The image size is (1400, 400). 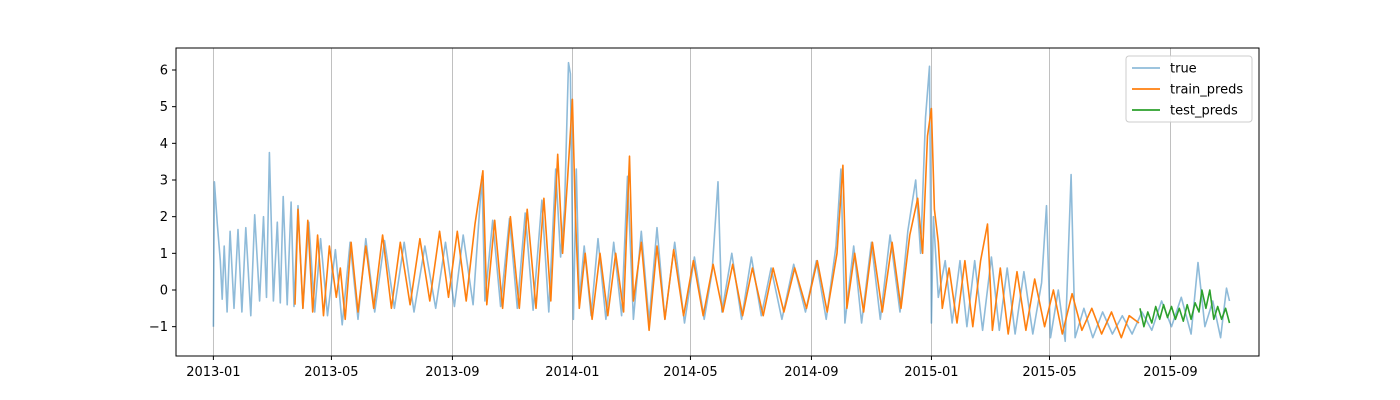 I want to click on y-tick-label: −1, so click(x=158, y=327).